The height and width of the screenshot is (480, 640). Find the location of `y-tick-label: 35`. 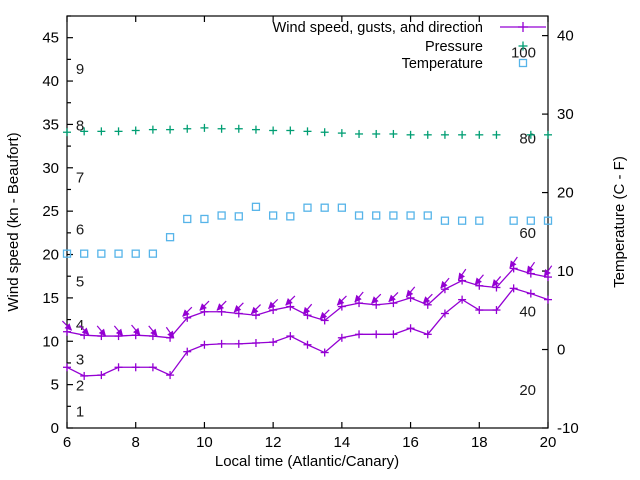

y-tick-label: 35 is located at coordinates (50, 124).